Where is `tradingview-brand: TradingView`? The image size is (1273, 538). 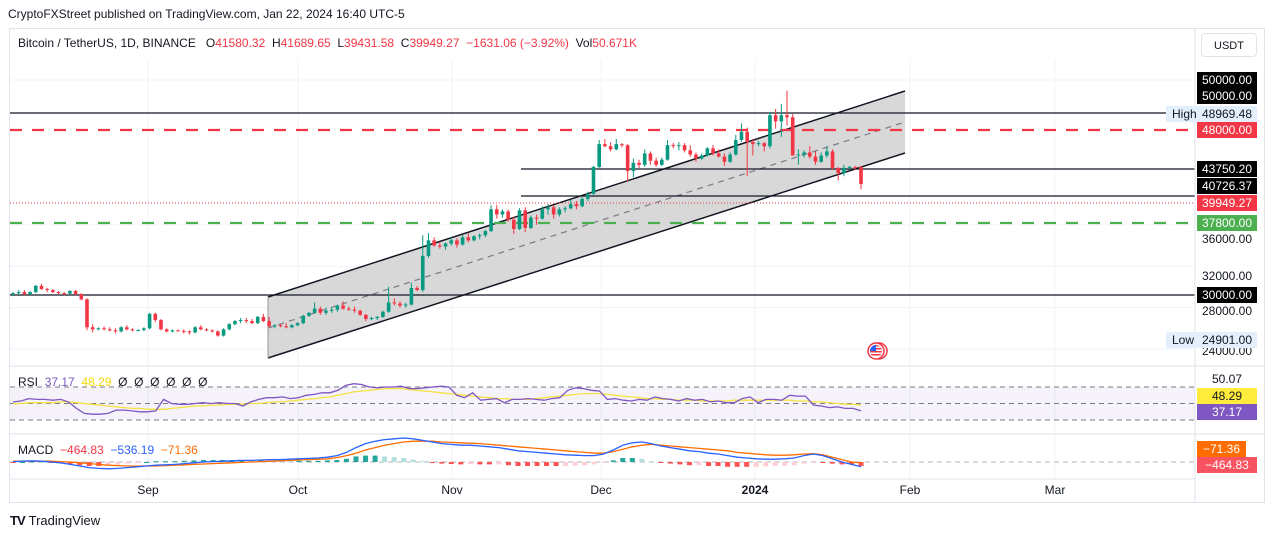
tradingview-brand: TradingView is located at coordinates (64, 520).